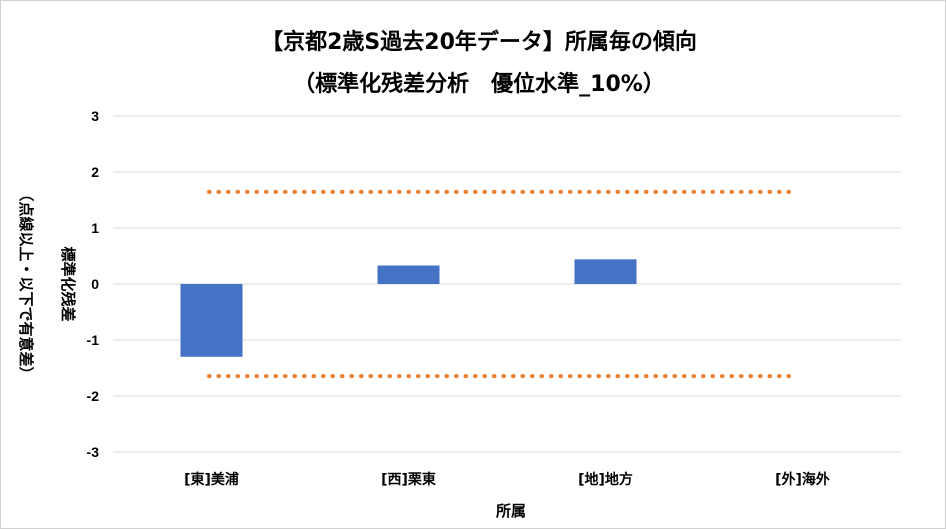 The width and height of the screenshot is (946, 529). What do you see at coordinates (95, 172) in the screenshot?
I see `y-tick-label: 2` at bounding box center [95, 172].